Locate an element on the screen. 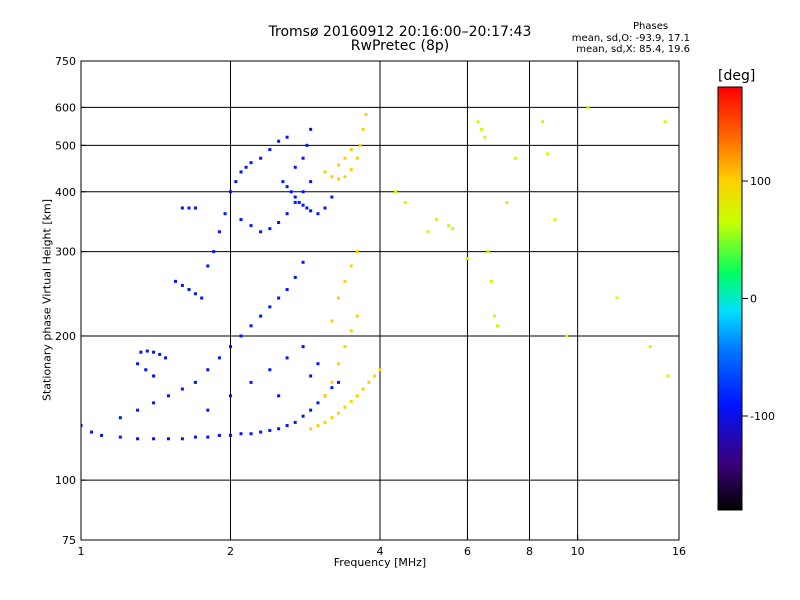 The width and height of the screenshot is (800, 600). y-axis-ticks: 75 100 200 300 400 500 600 750 is located at coordinates (70, 301).